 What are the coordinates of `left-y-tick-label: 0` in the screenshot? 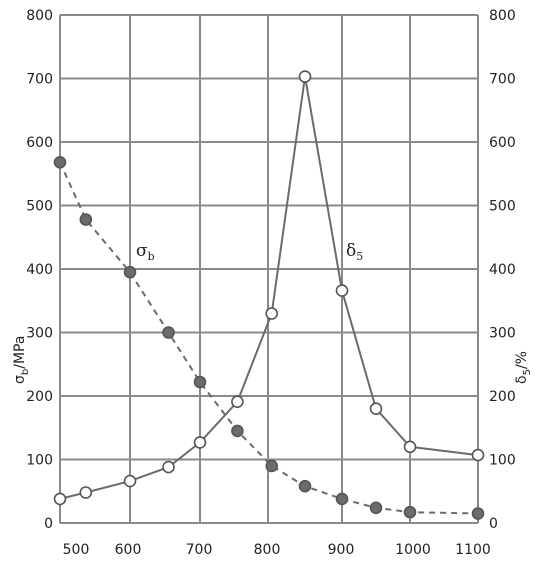 It's located at (48, 524).